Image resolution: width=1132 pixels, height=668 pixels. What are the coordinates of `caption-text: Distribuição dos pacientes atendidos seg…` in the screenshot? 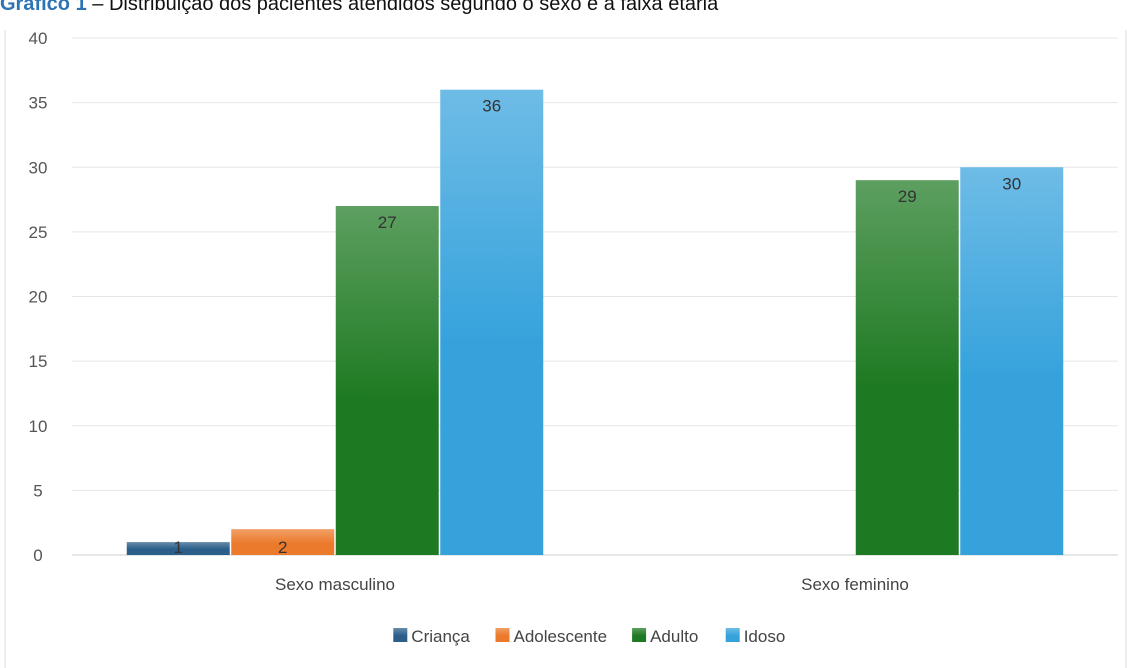 It's located at (413, 7).